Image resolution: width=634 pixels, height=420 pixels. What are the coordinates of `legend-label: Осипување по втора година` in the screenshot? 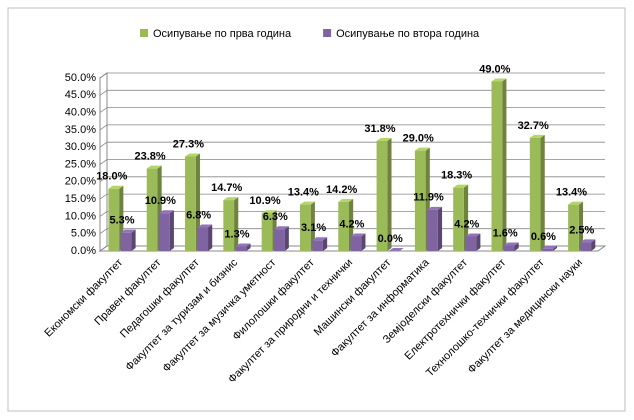 It's located at (408, 34).